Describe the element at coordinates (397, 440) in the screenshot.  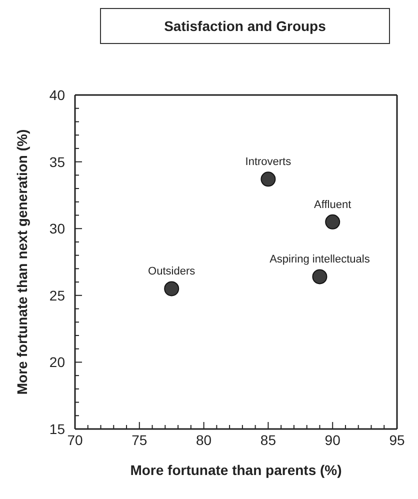
I see `x-tick-label: 95` at that location.